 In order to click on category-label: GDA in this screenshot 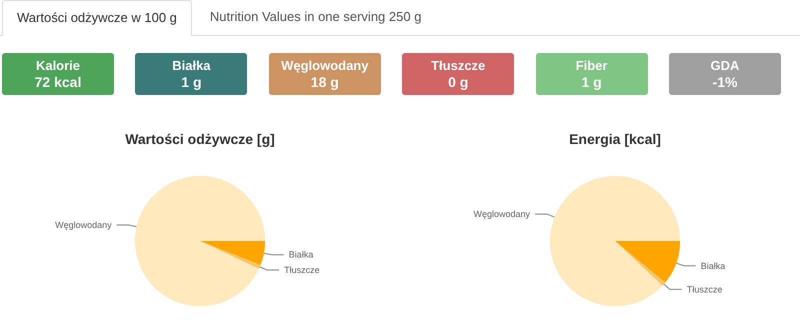, I will do `click(725, 65)`.